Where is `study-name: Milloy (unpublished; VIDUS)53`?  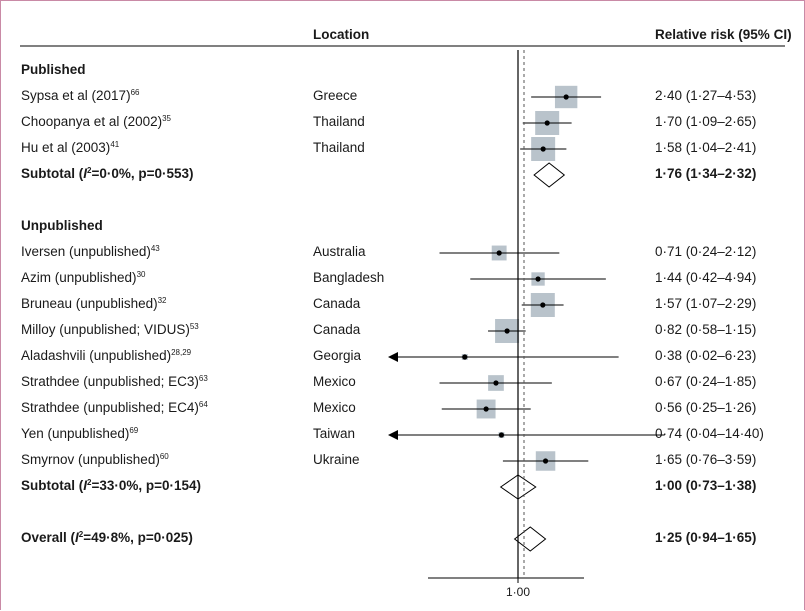 study-name: Milloy (unpublished; VIDUS)53 is located at coordinates (110, 330).